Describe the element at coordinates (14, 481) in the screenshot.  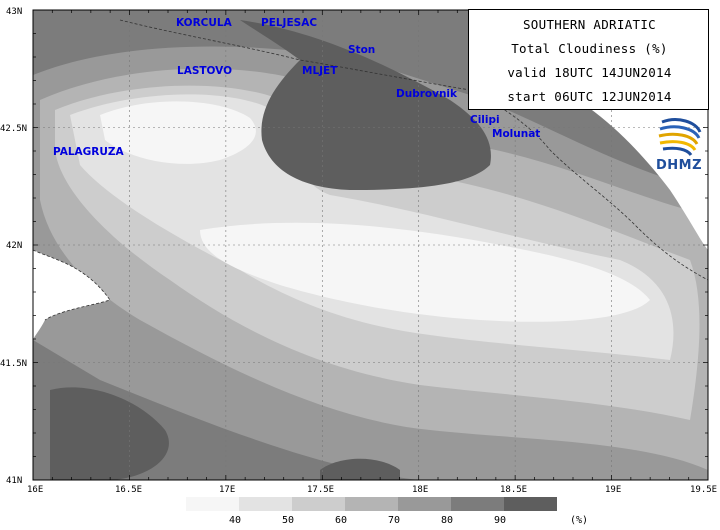
I see `lat-label-41: 41N` at that location.